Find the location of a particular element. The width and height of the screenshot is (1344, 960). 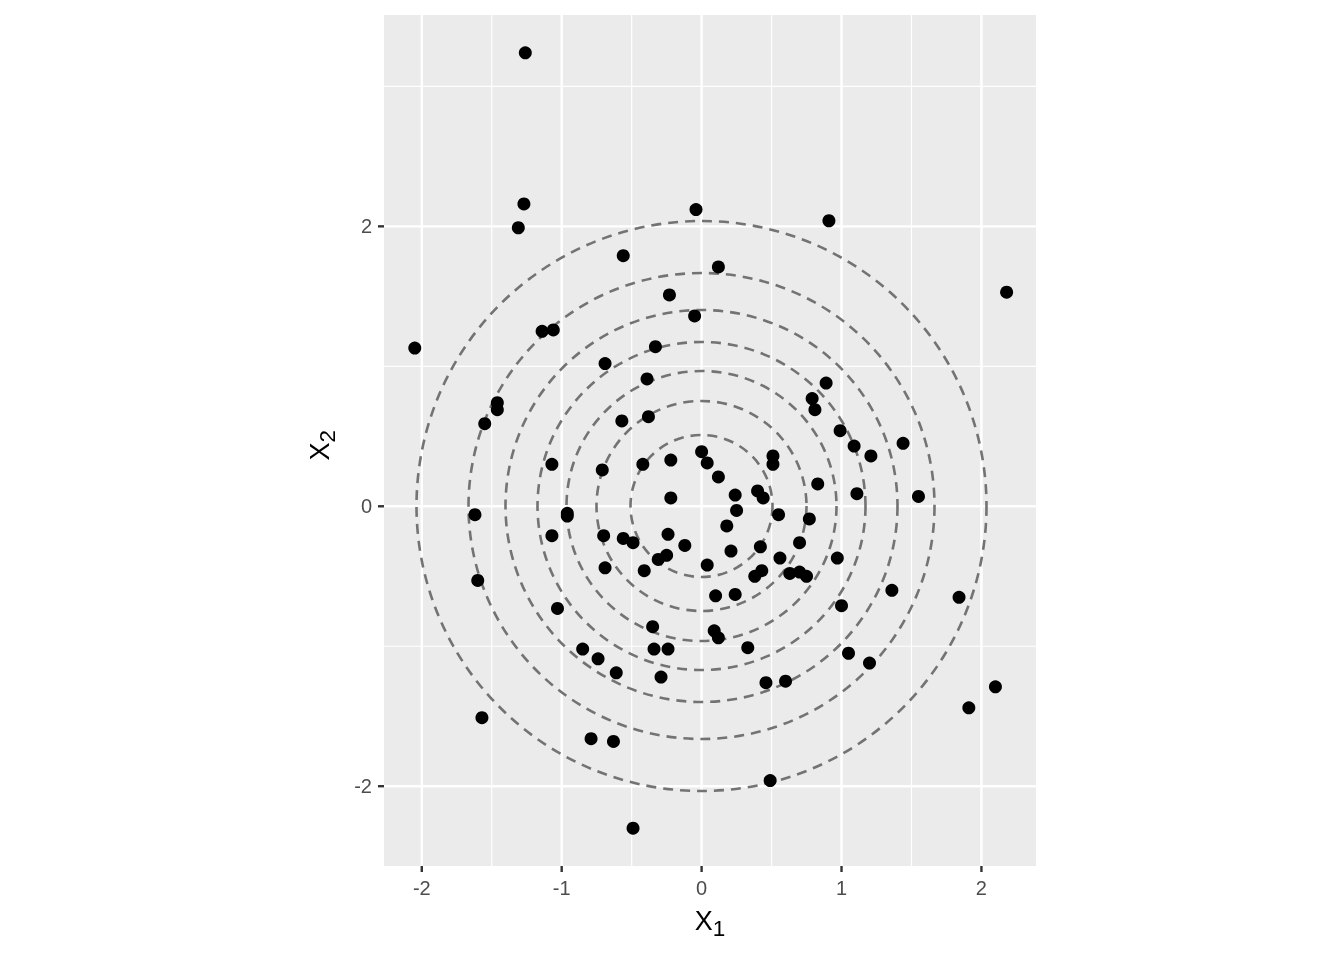

y-tick-label: -2 is located at coordinates (363, 786).